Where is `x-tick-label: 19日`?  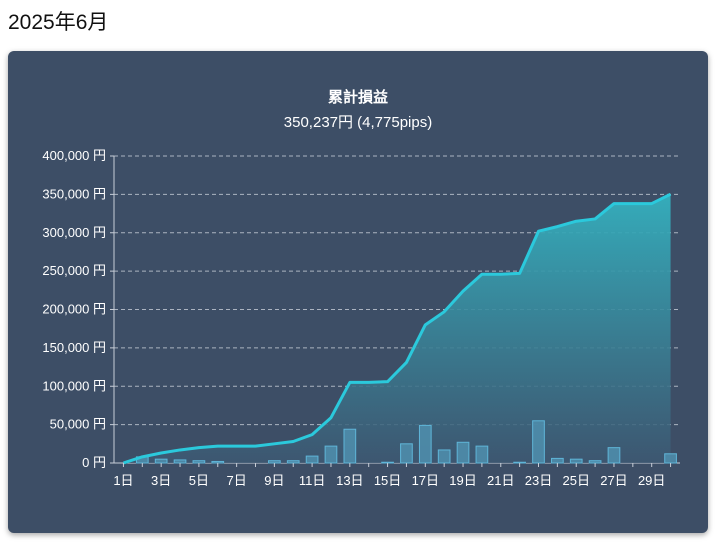 x-tick-label: 19日 is located at coordinates (462, 480).